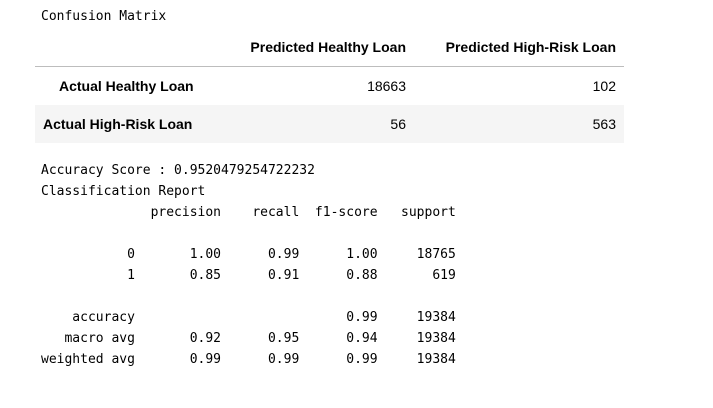 The height and width of the screenshot is (408, 713). What do you see at coordinates (127, 47) in the screenshot?
I see `corner-header-cell` at bounding box center [127, 47].